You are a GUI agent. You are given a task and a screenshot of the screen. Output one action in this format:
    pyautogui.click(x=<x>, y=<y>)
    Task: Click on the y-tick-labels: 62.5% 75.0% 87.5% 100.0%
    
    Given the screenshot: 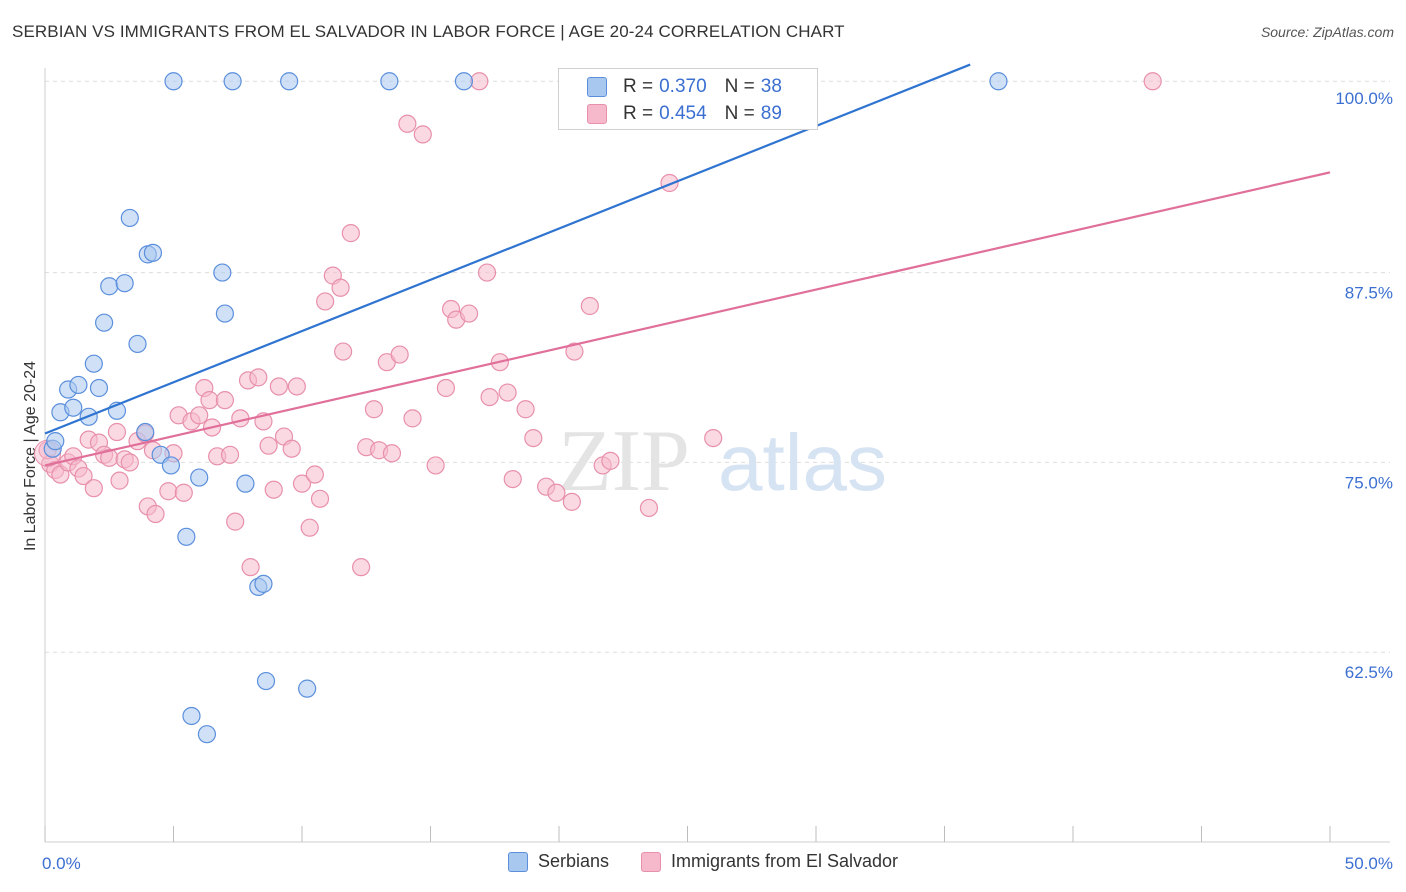 What is the action you would take?
    pyautogui.click(x=1364, y=385)
    